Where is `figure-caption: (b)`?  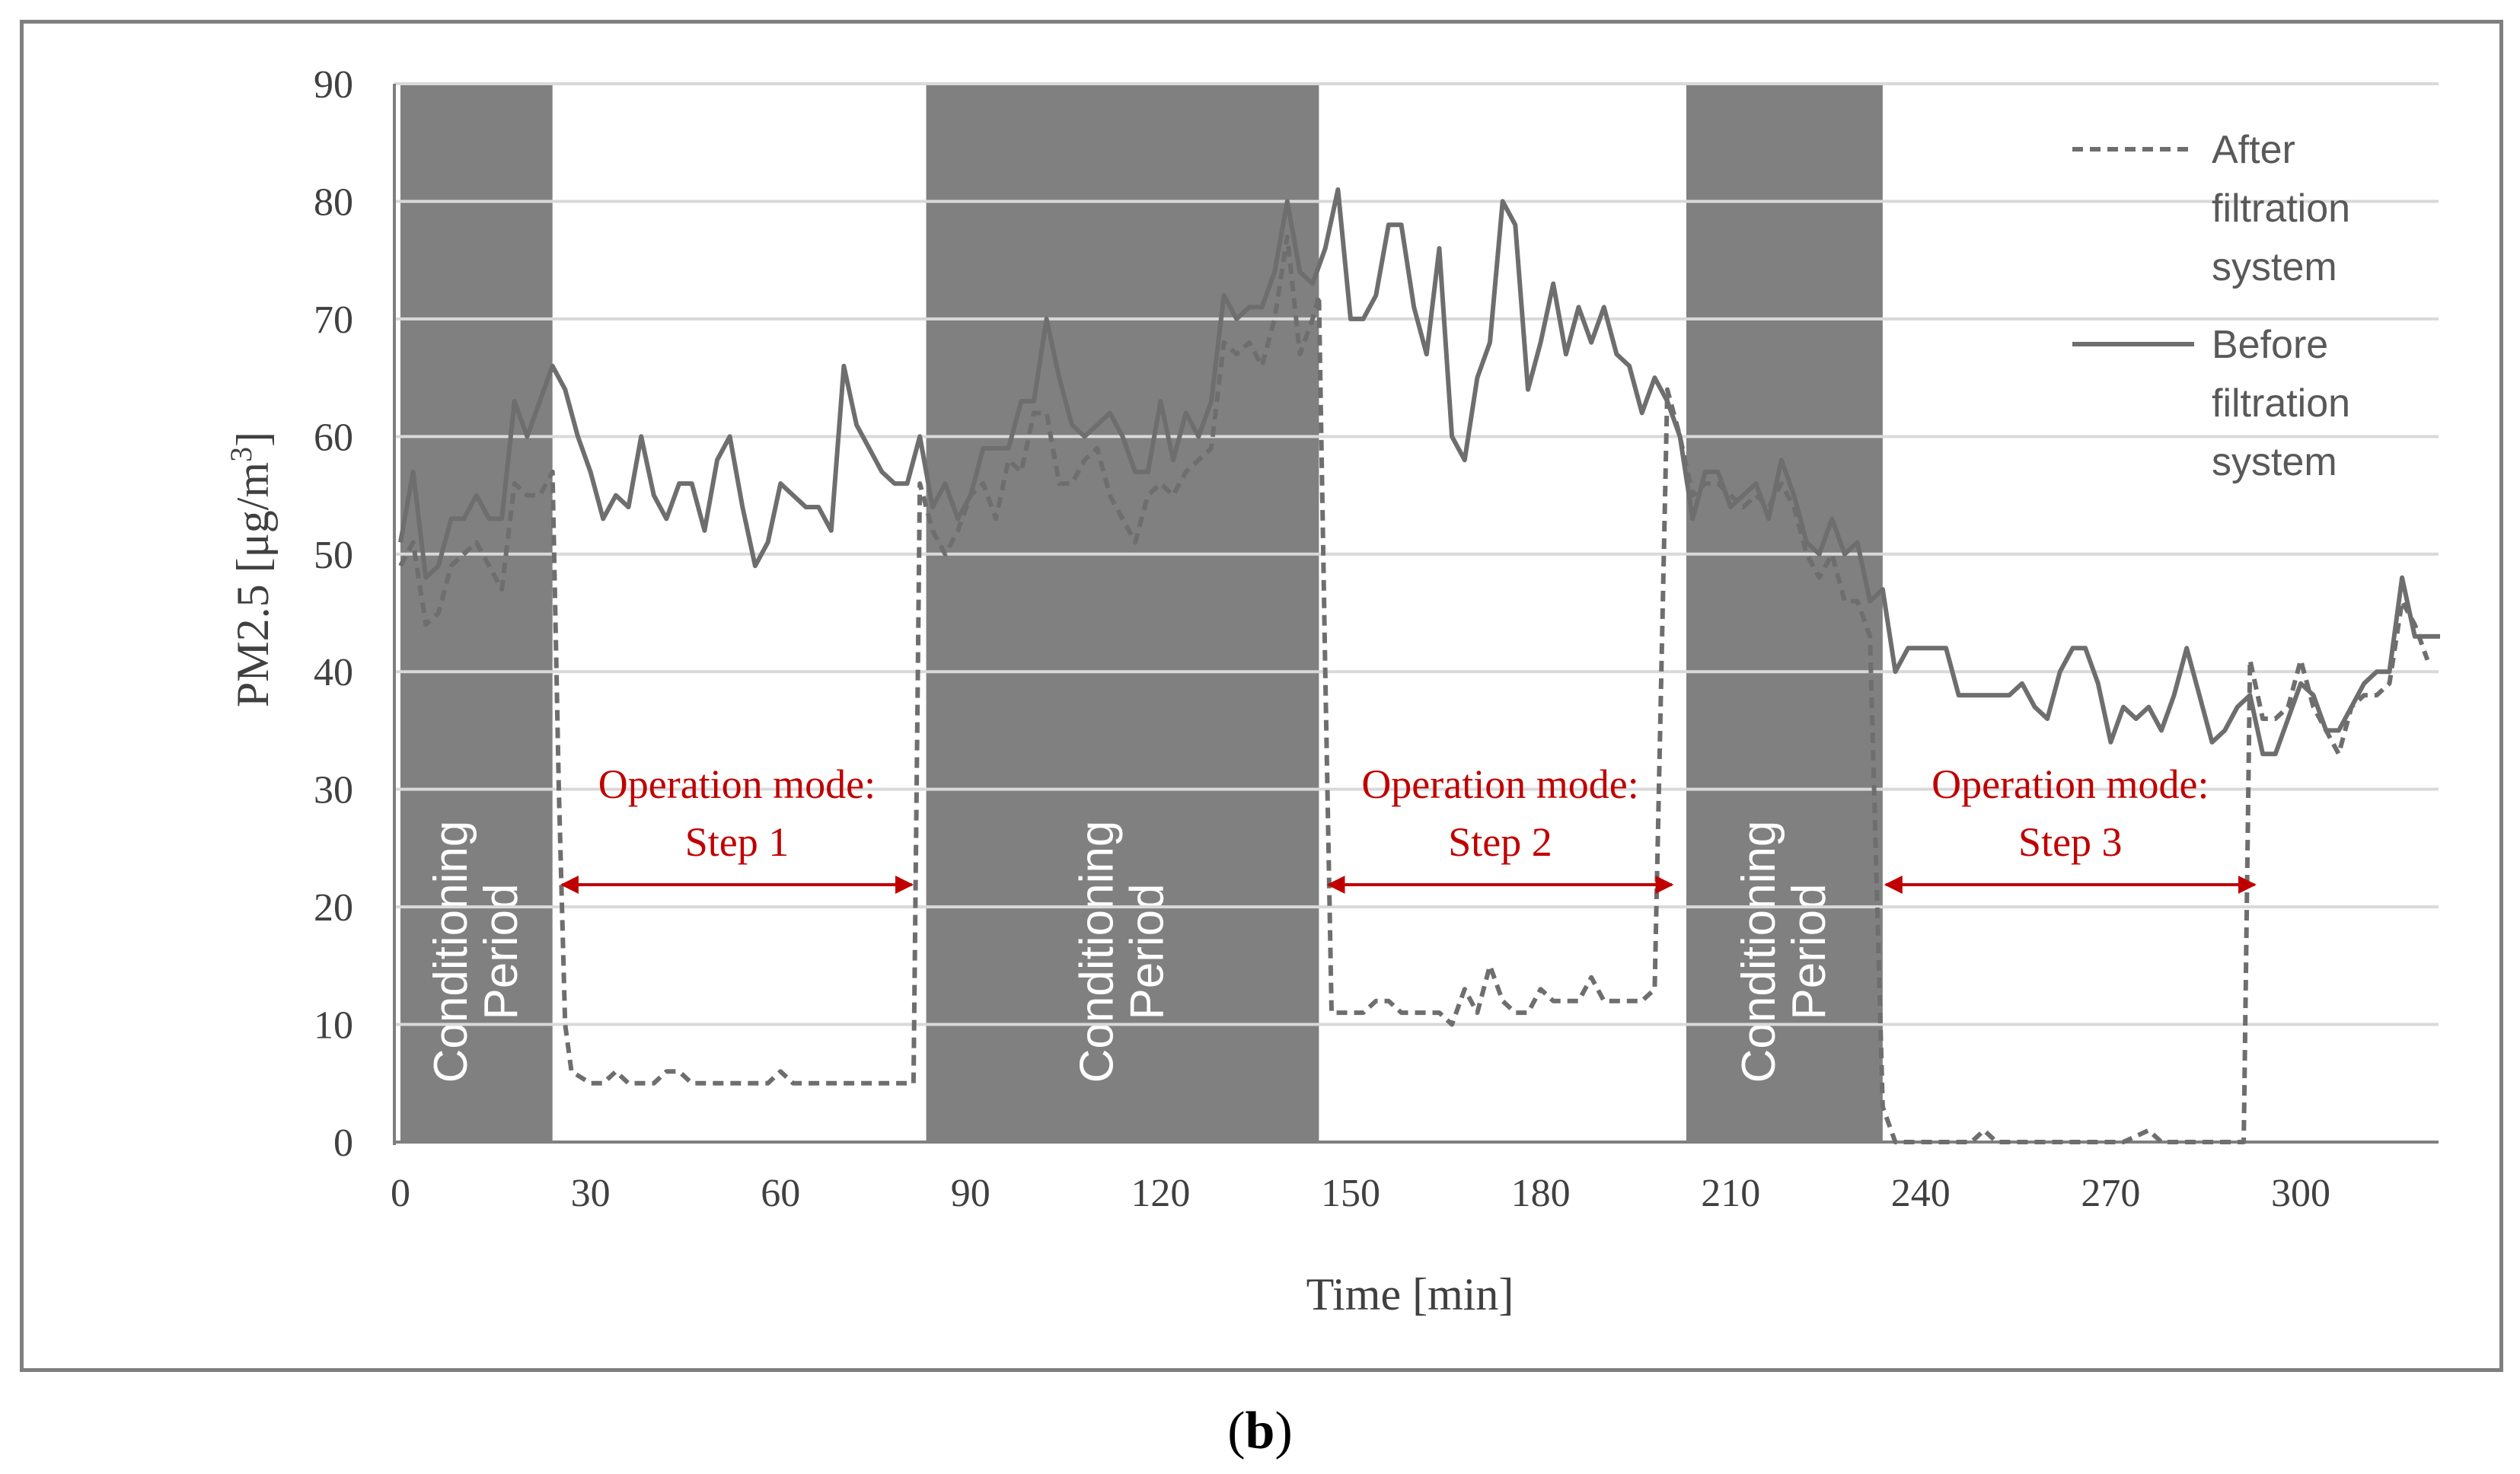
figure-caption: (b) is located at coordinates (1260, 1431).